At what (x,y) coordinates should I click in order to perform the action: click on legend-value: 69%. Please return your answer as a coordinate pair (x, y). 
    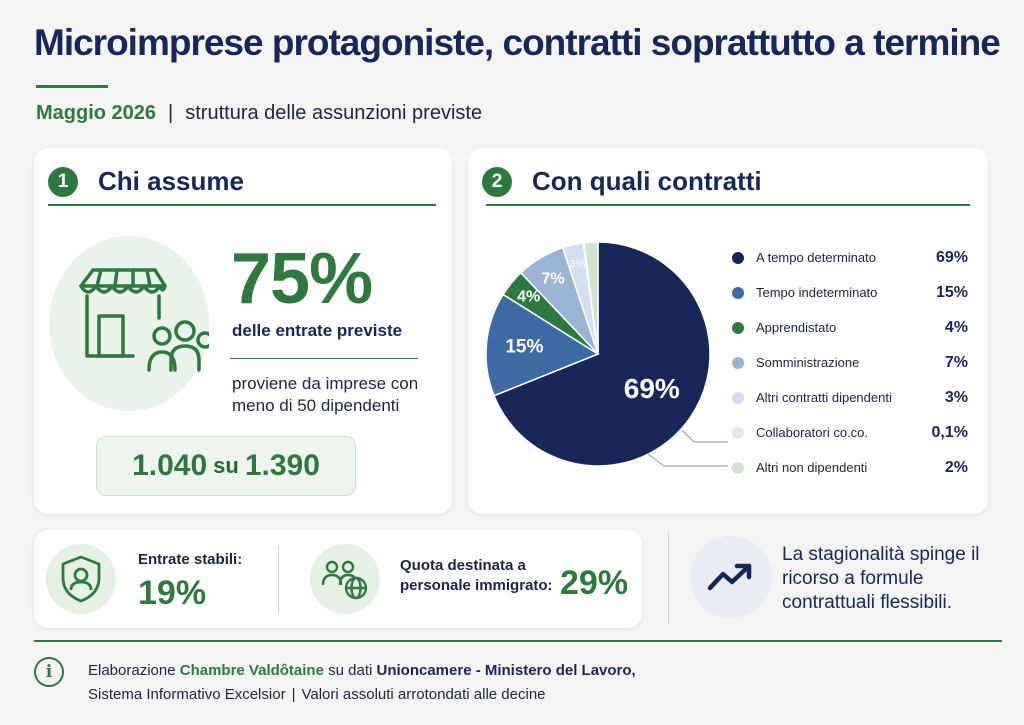
    Looking at the image, I should click on (951, 257).